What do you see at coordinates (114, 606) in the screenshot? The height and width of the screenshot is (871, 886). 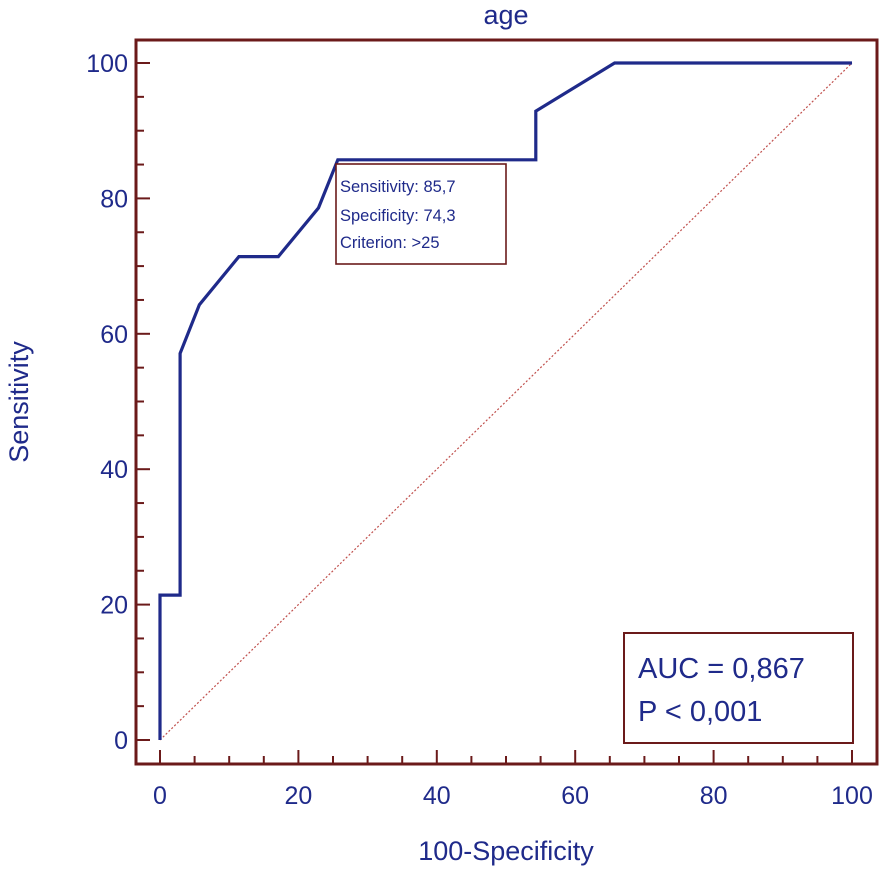 I see `y-tick-label: 20` at bounding box center [114, 606].